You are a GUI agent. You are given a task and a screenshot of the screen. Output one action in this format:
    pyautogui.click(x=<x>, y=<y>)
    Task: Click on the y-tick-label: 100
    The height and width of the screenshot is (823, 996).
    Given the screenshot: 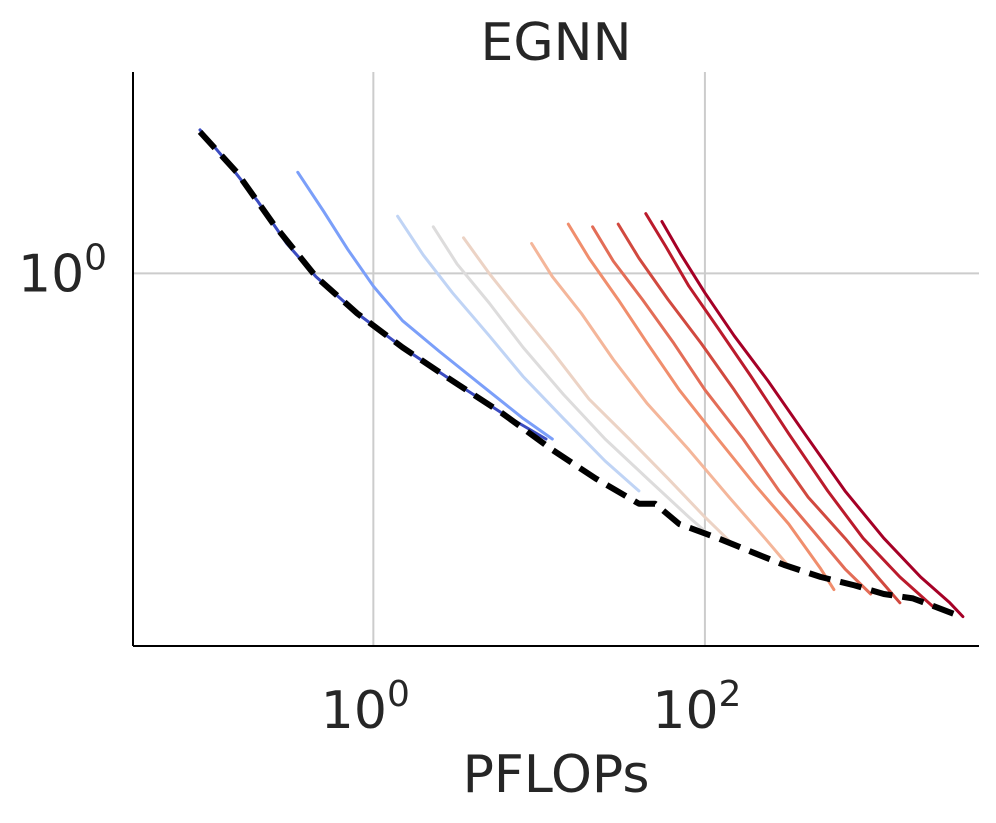 What is the action you would take?
    pyautogui.click(x=62, y=270)
    